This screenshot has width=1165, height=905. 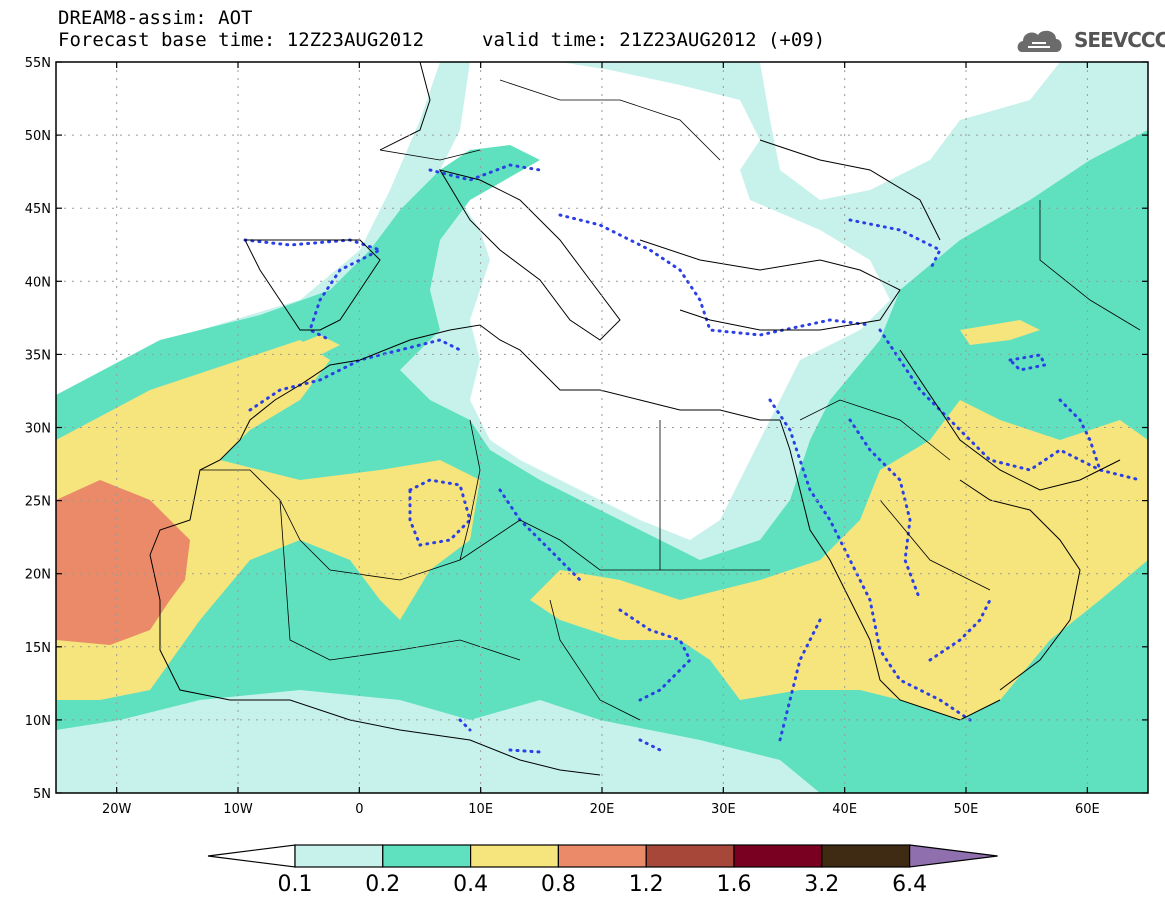 What do you see at coordinates (38, 63) in the screenshot?
I see `lat-label: 55N` at bounding box center [38, 63].